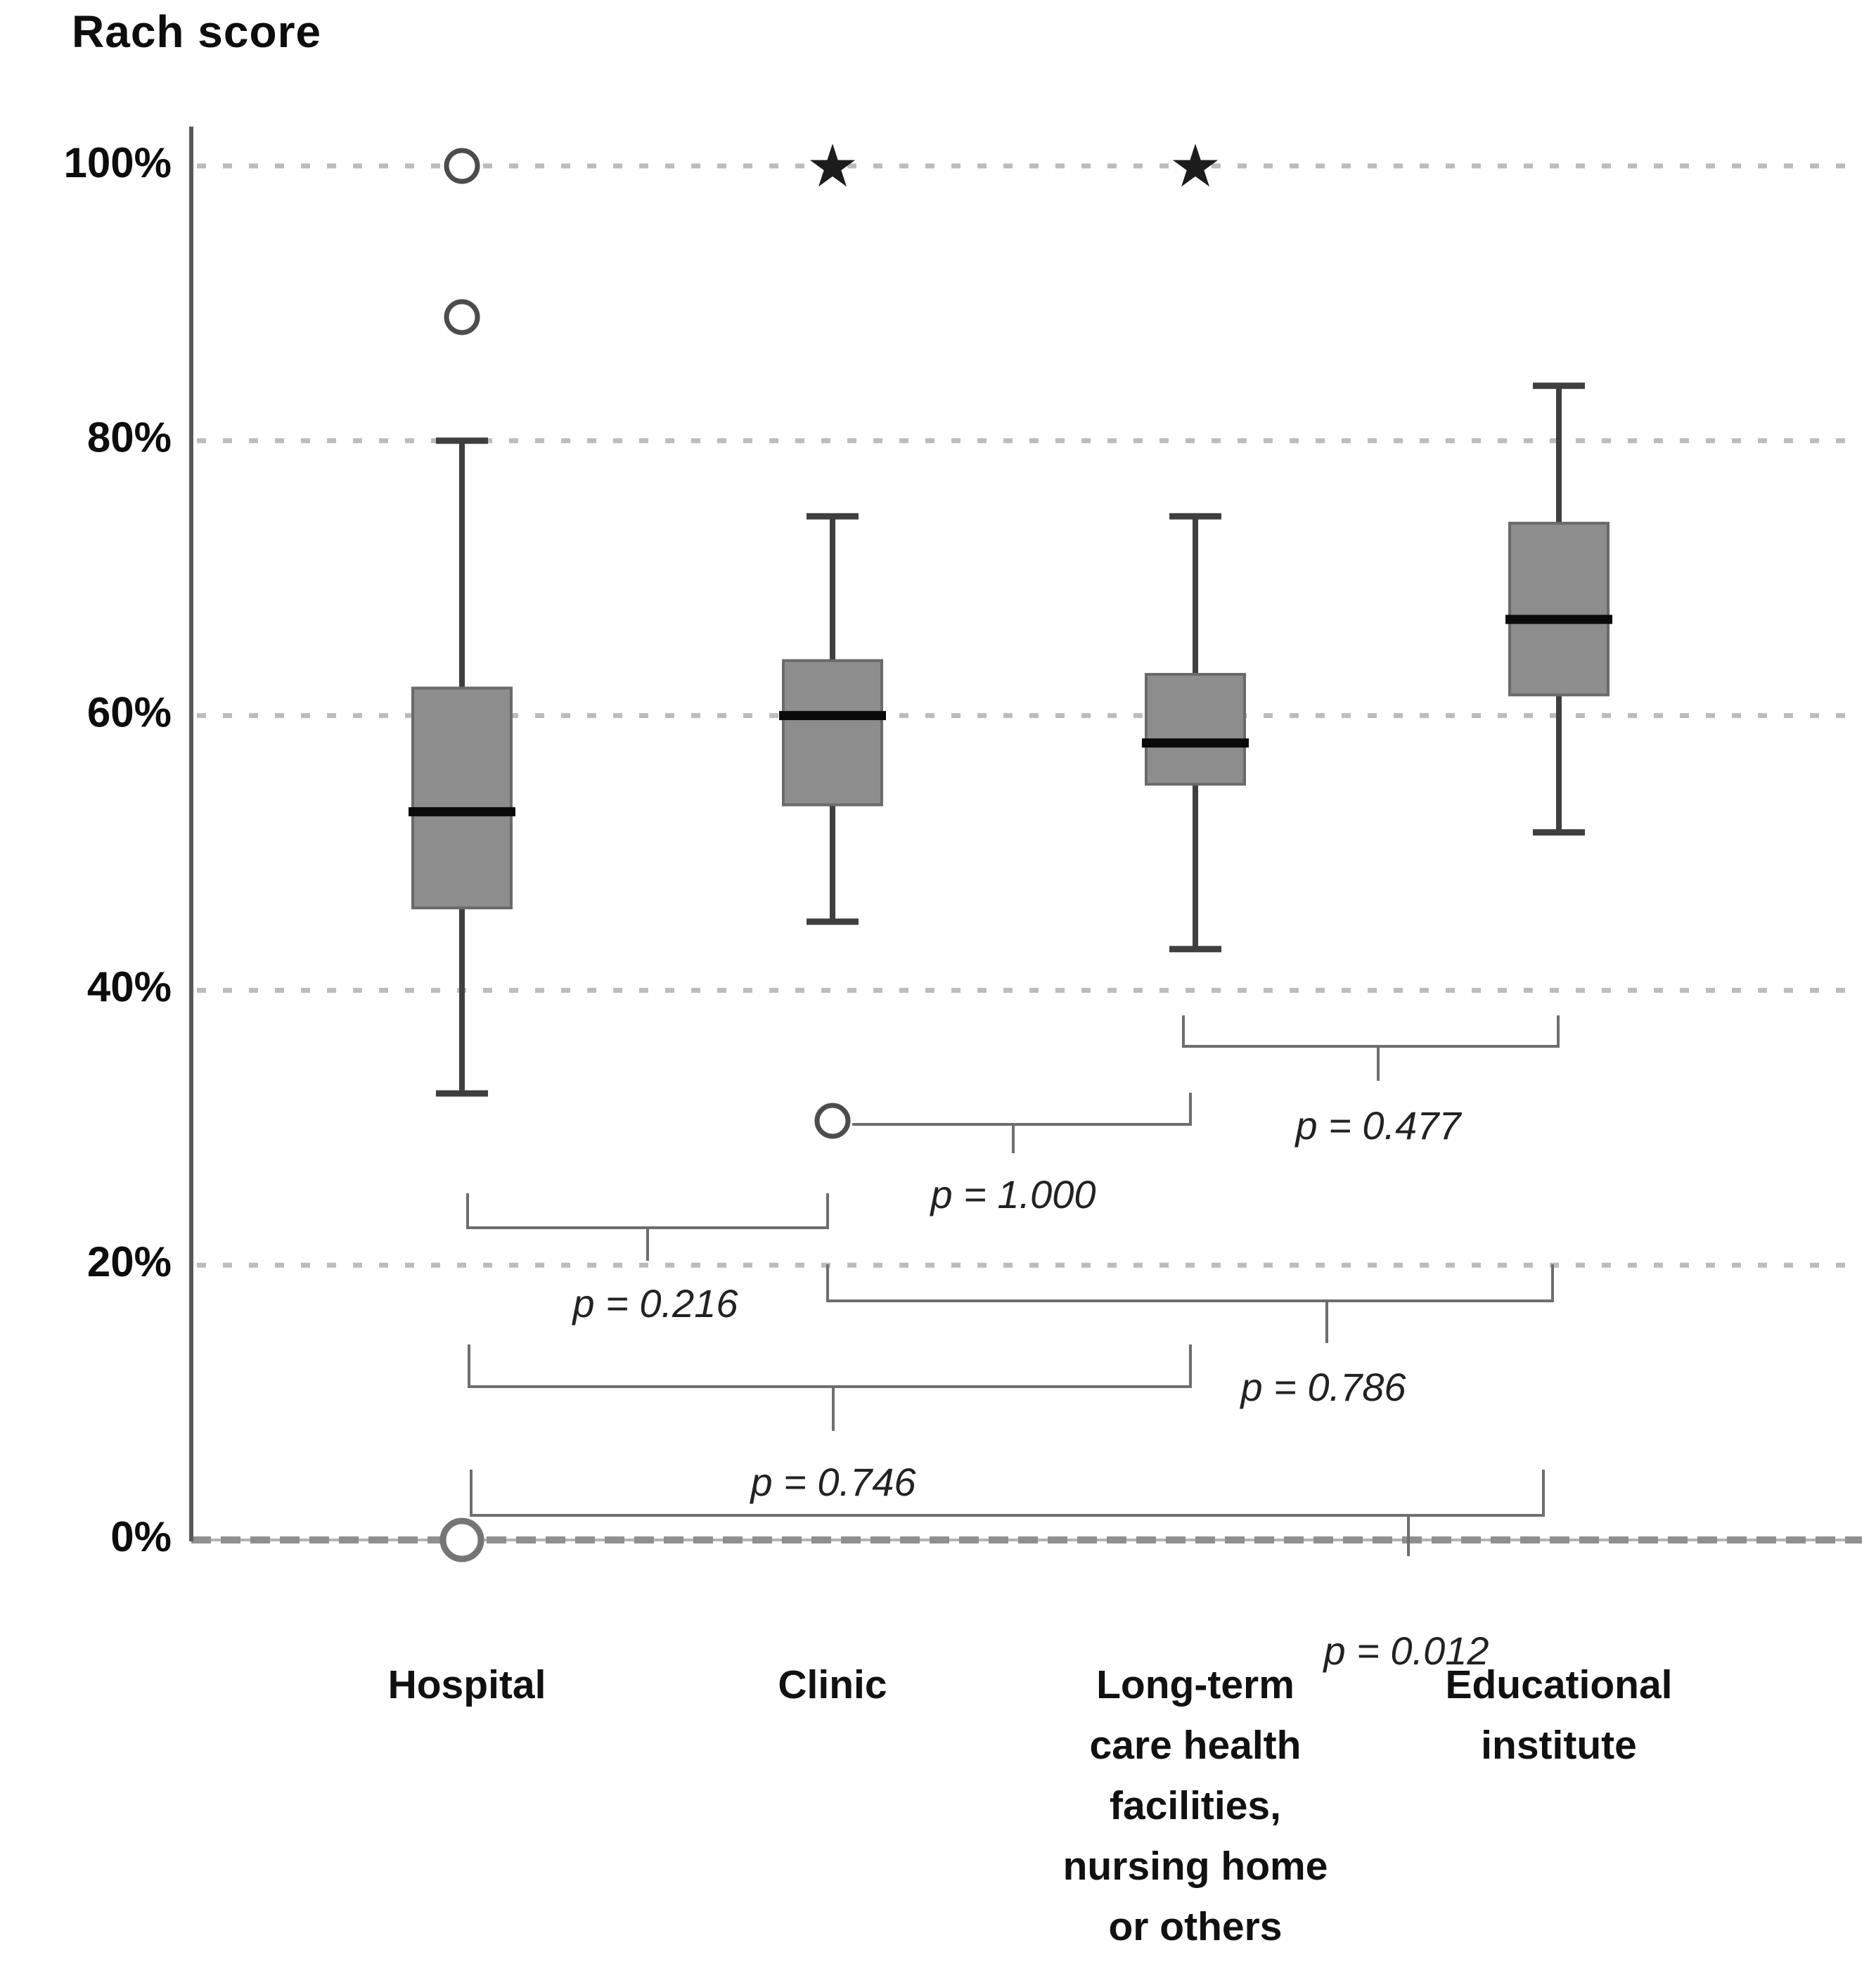 This screenshot has width=1876, height=1971. I want to click on p-value-label-hospital-clinic: p = 0.216, so click(654, 1303).